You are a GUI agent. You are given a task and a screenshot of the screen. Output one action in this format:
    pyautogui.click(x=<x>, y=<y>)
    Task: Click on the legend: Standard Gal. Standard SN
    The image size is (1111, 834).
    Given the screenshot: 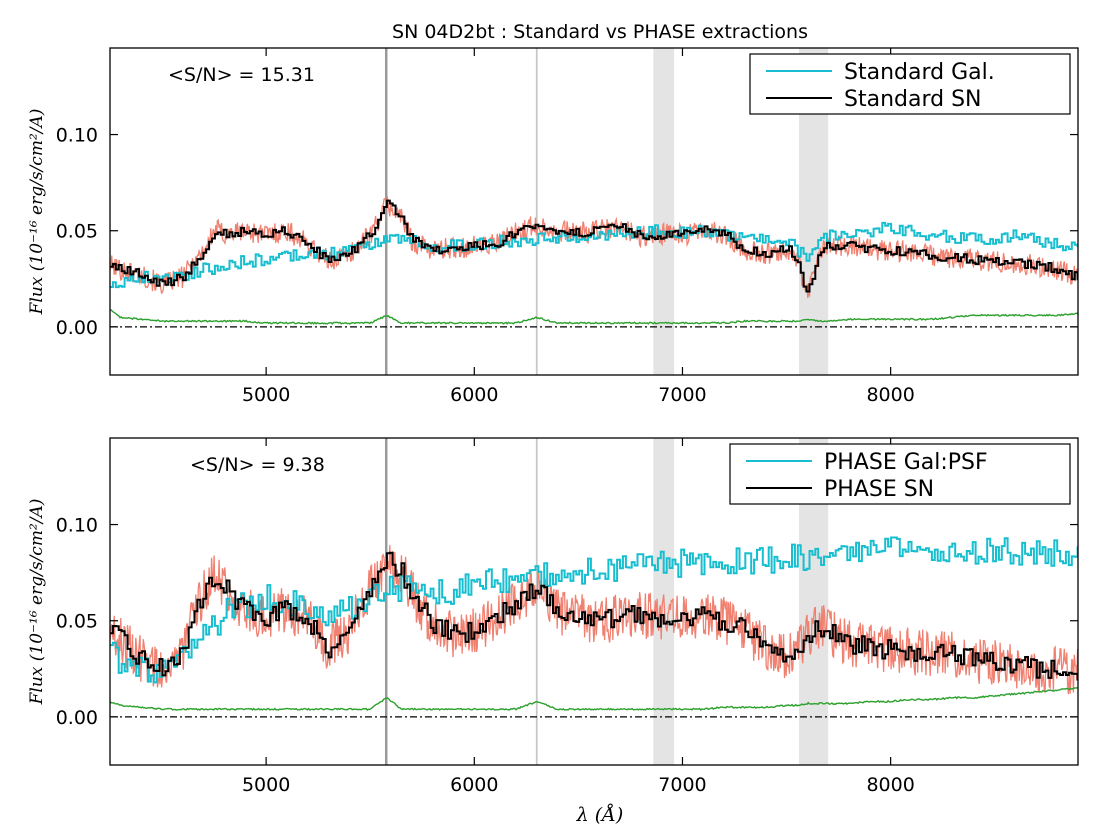 What is the action you would take?
    pyautogui.click(x=910, y=84)
    